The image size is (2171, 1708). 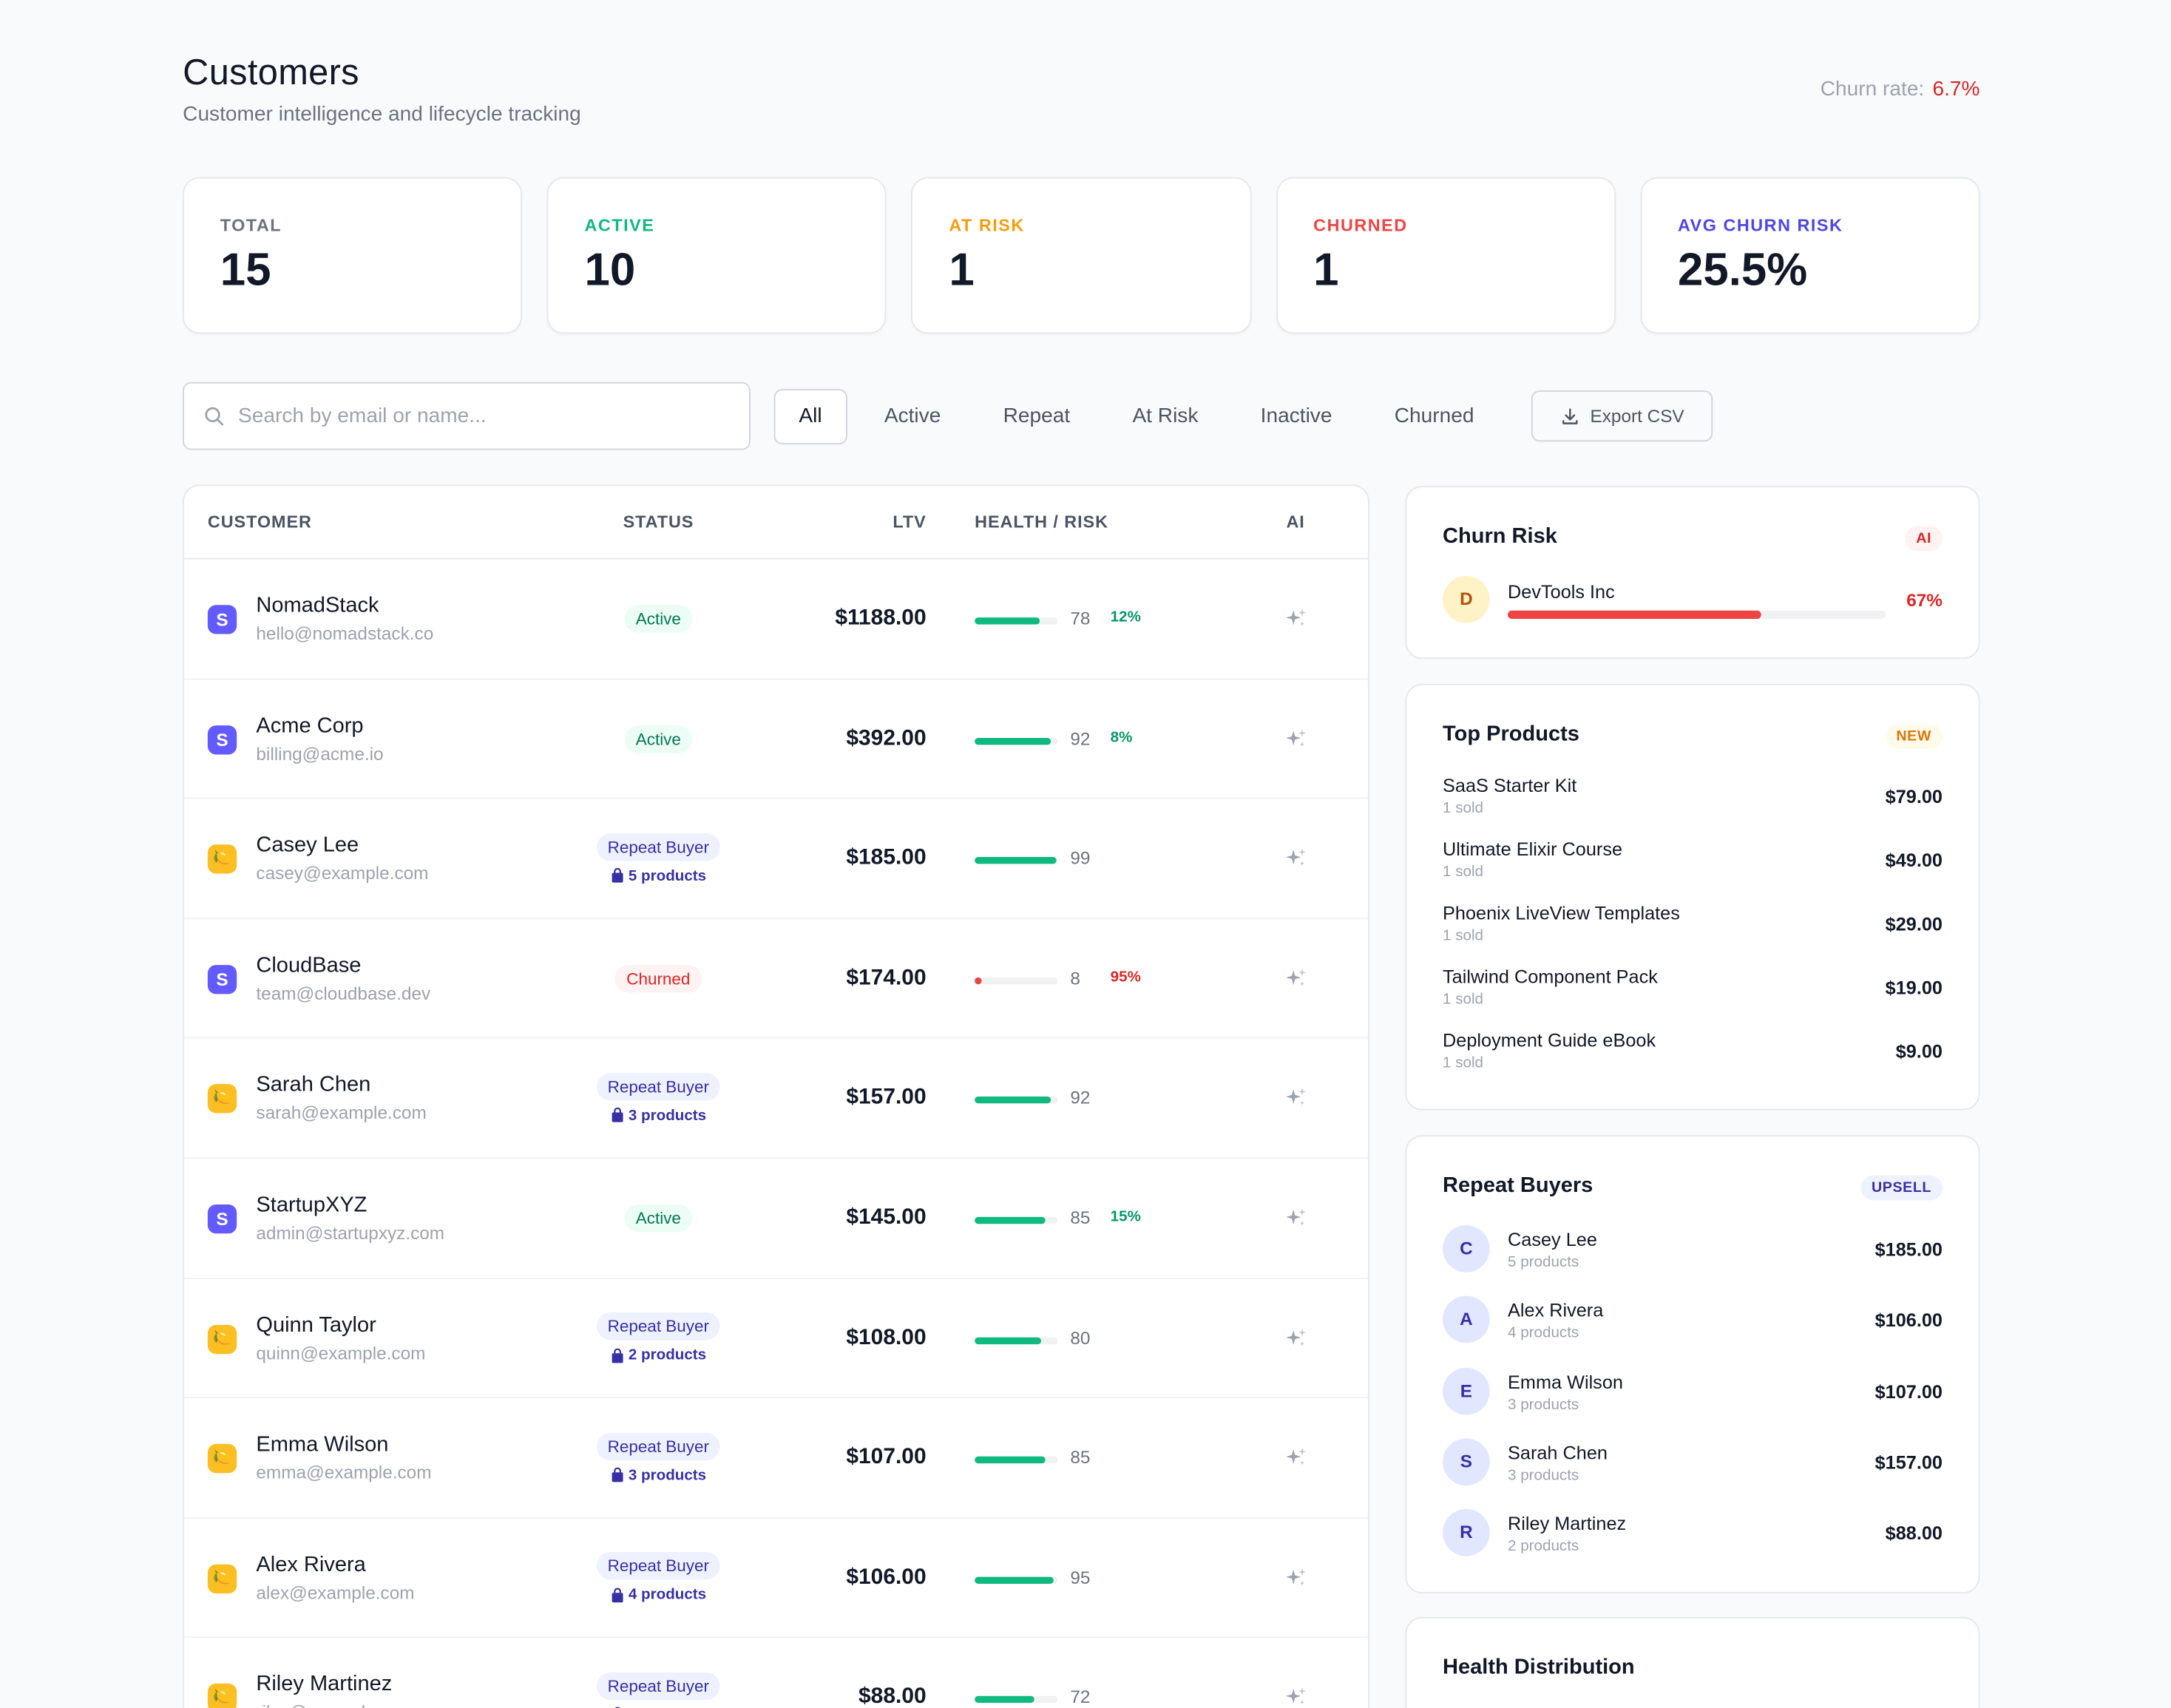 What do you see at coordinates (480, 416) in the screenshot?
I see `search-input` at bounding box center [480, 416].